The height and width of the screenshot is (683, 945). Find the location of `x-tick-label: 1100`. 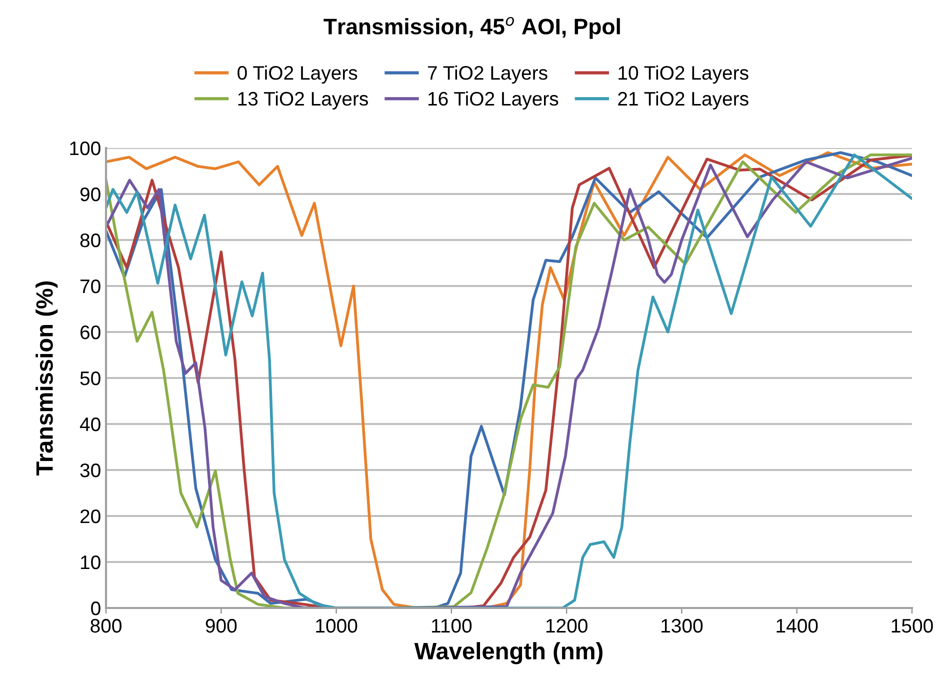

x-tick-label: 1100 is located at coordinates (452, 625).